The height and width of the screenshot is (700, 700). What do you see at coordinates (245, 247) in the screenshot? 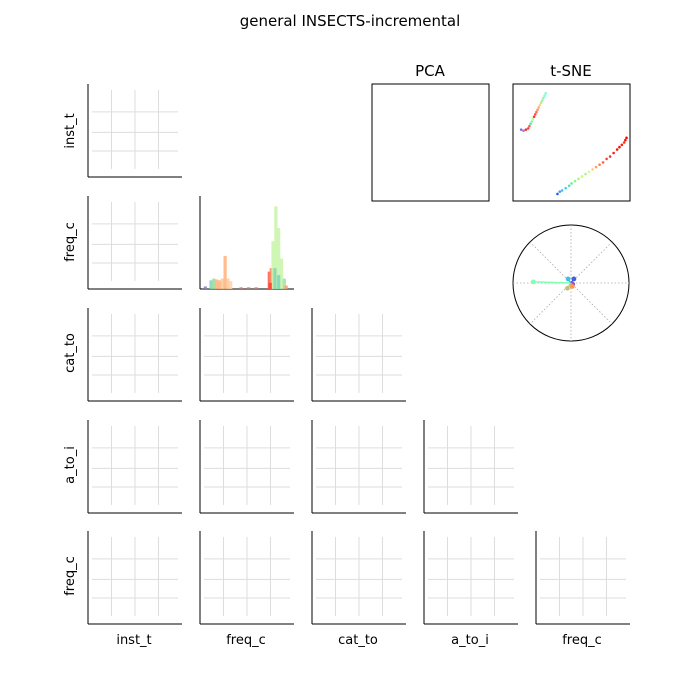
I see `histogram-bars` at bounding box center [245, 247].